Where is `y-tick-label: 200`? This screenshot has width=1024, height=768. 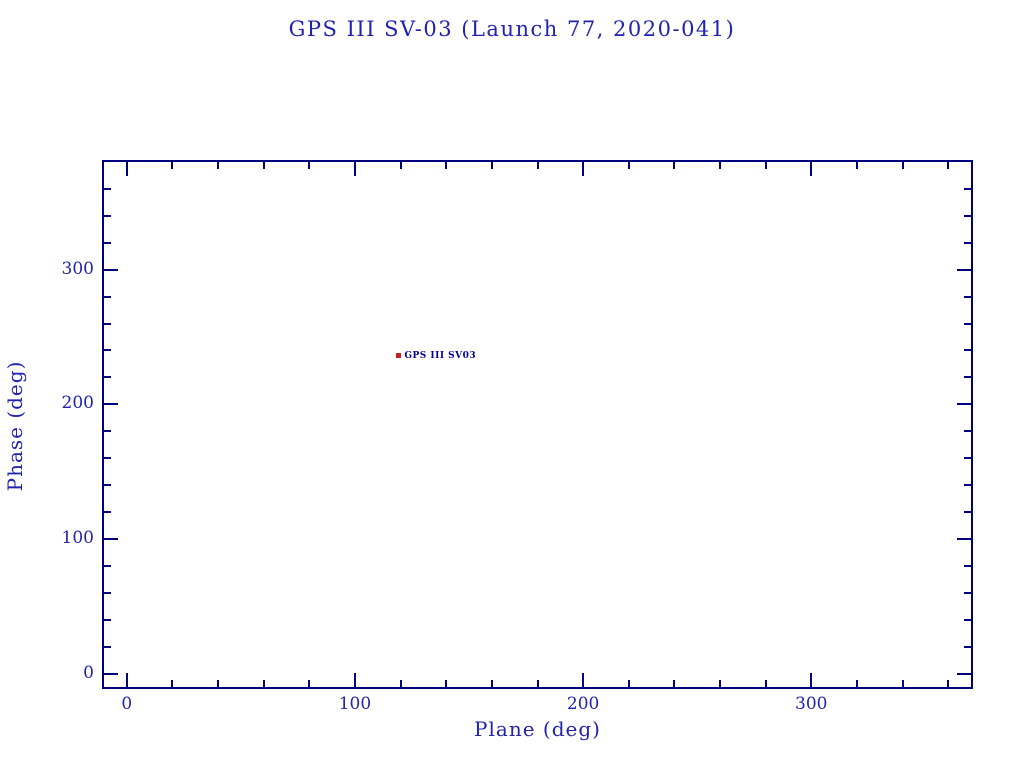
y-tick-label: 200 is located at coordinates (77, 403).